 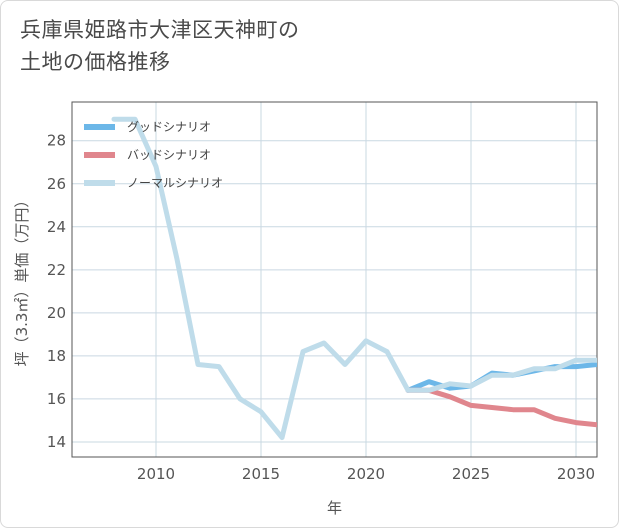 What do you see at coordinates (261, 474) in the screenshot?
I see `x-tick-label: 2015` at bounding box center [261, 474].